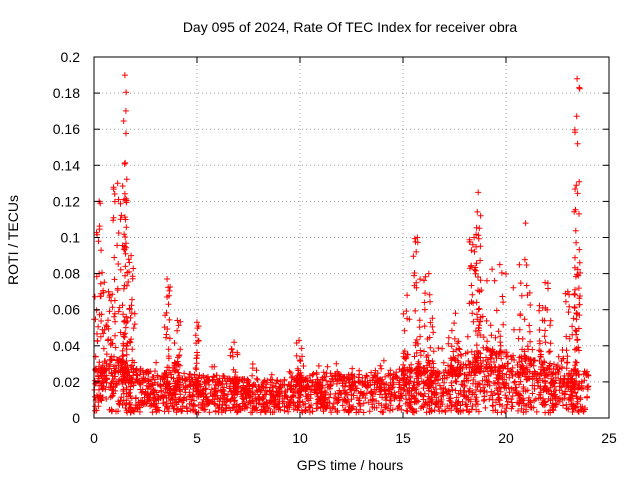  What do you see at coordinates (353, 438) in the screenshot?
I see `x-tick-labels: 0 5 10 15 20 25` at bounding box center [353, 438].